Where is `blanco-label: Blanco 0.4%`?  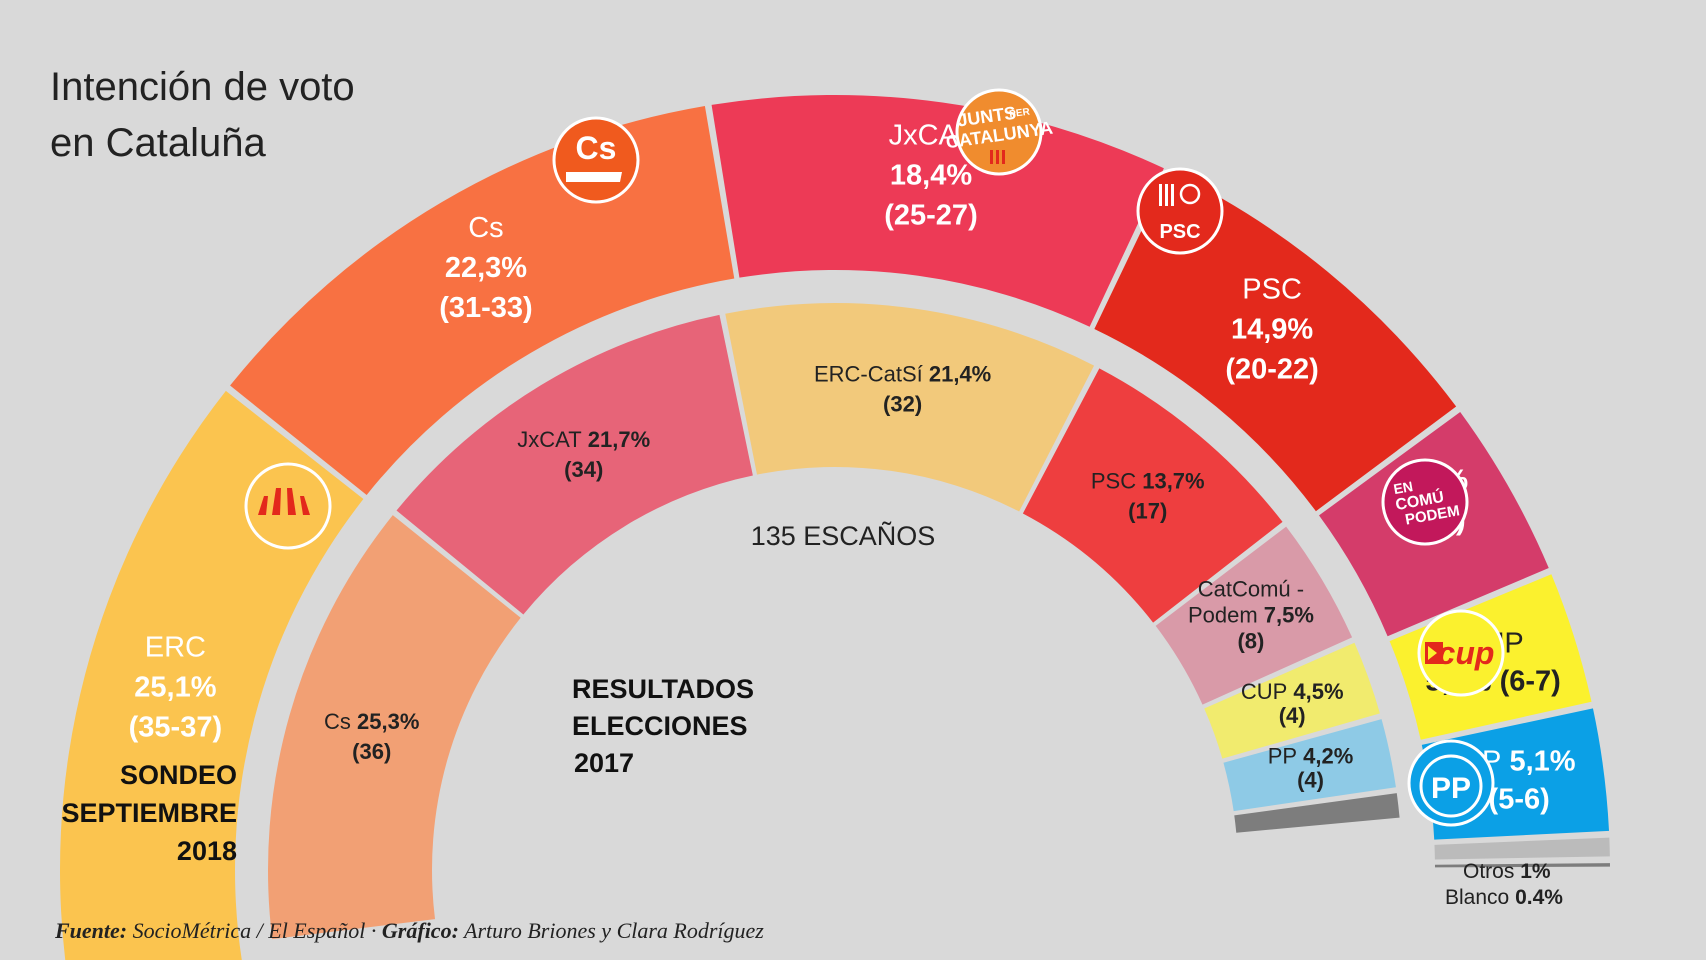
blanco-label: Blanco 0.4% is located at coordinates (1504, 897).